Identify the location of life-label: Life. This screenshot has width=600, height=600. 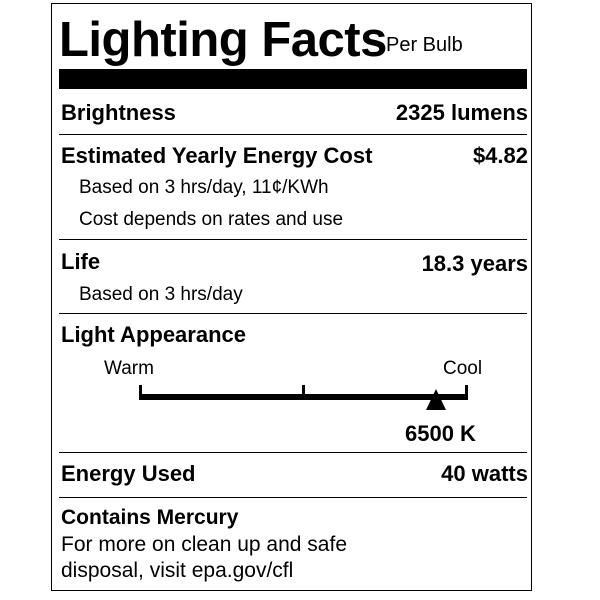
(81, 261).